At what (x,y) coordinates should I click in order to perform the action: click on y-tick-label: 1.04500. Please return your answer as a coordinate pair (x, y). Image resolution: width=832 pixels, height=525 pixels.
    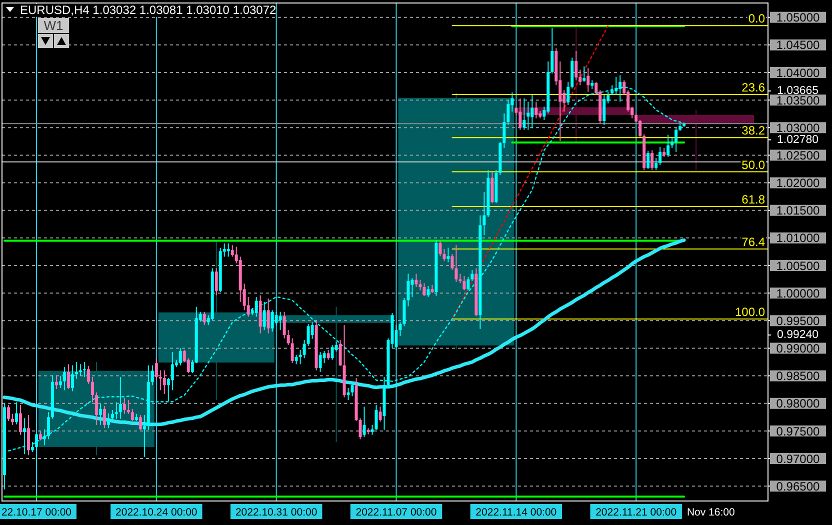
    Looking at the image, I should click on (798, 45).